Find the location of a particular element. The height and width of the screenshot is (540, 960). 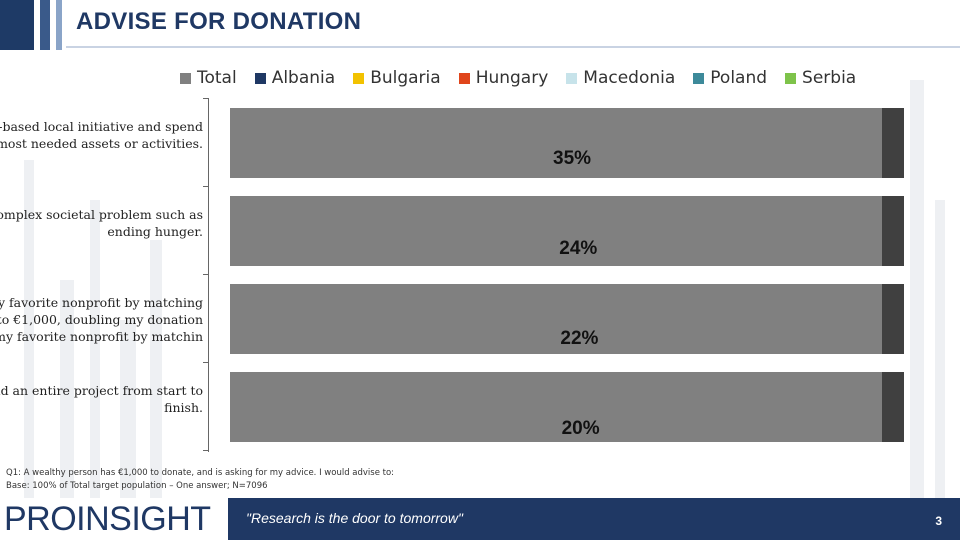

legend-label: Poland is located at coordinates (739, 78).